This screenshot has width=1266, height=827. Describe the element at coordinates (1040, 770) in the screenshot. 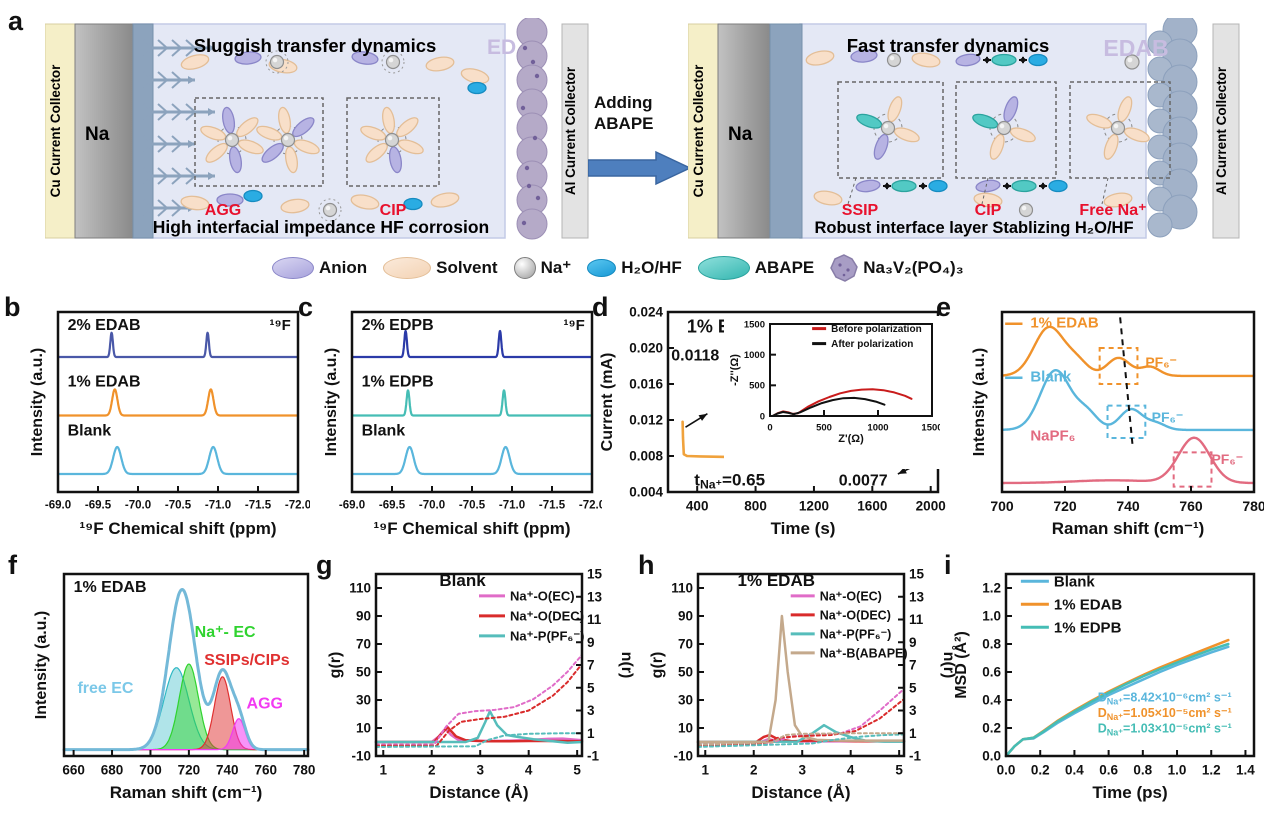

I see `svg-text: 0.2` at that location.